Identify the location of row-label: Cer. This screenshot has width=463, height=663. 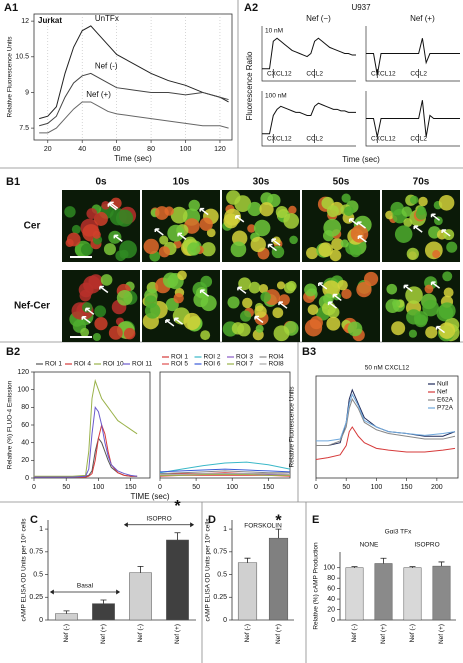
(32, 226).